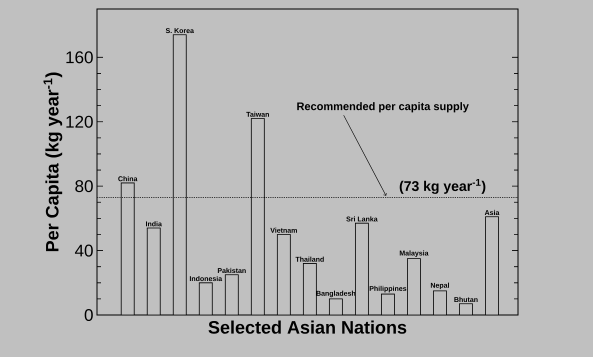 This screenshot has height=357, width=593. I want to click on x-axis-title: Selected Asian Nations, so click(307, 327).